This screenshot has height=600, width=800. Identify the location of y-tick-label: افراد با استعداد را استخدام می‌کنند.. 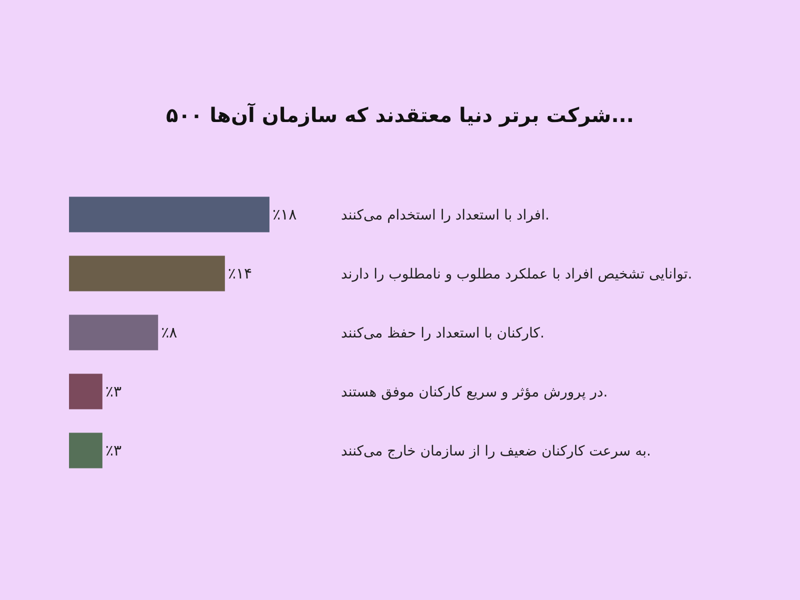
(445, 215).